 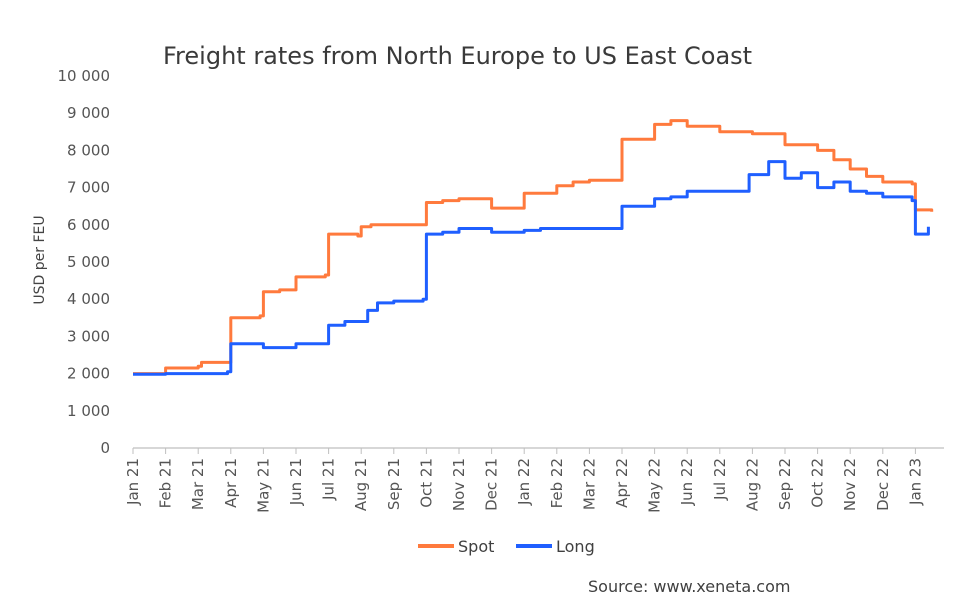 What do you see at coordinates (40, 259) in the screenshot?
I see `y-axis-title: USD per FEU` at bounding box center [40, 259].